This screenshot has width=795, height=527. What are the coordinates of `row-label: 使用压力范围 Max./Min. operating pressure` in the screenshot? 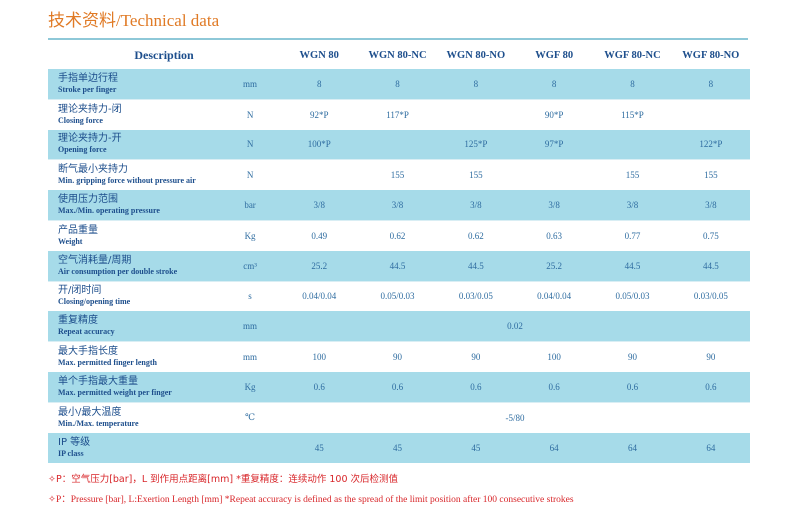 It's located at (134, 205).